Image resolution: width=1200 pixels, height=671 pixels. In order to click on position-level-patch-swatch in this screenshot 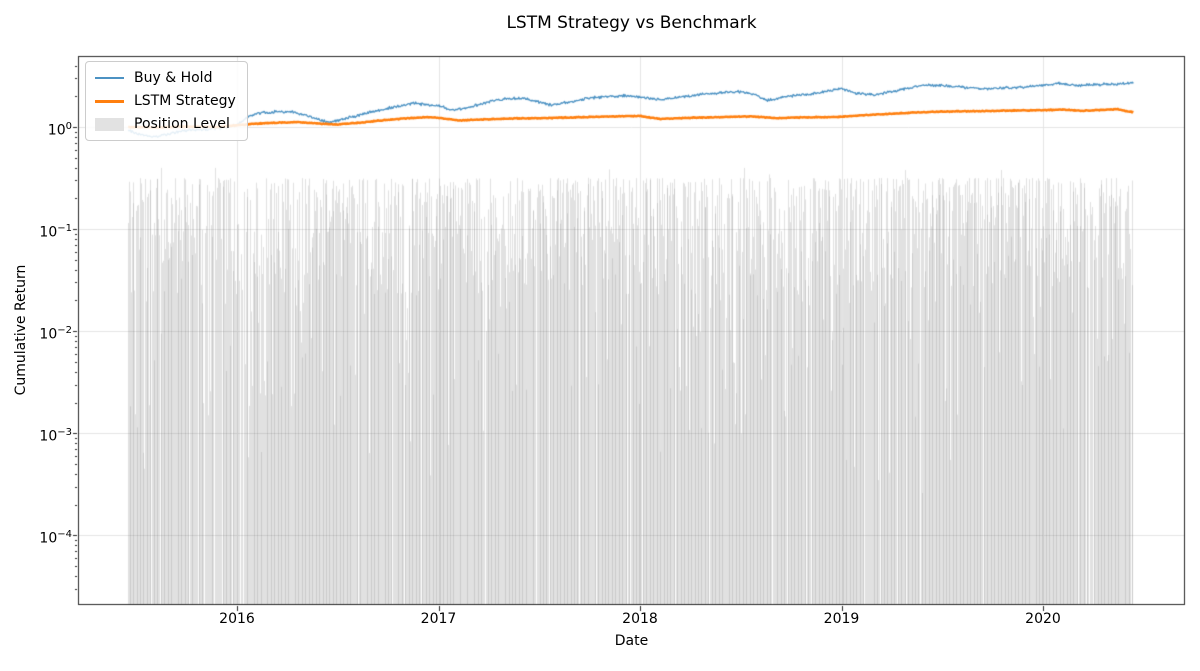, I will do `click(109, 124)`.